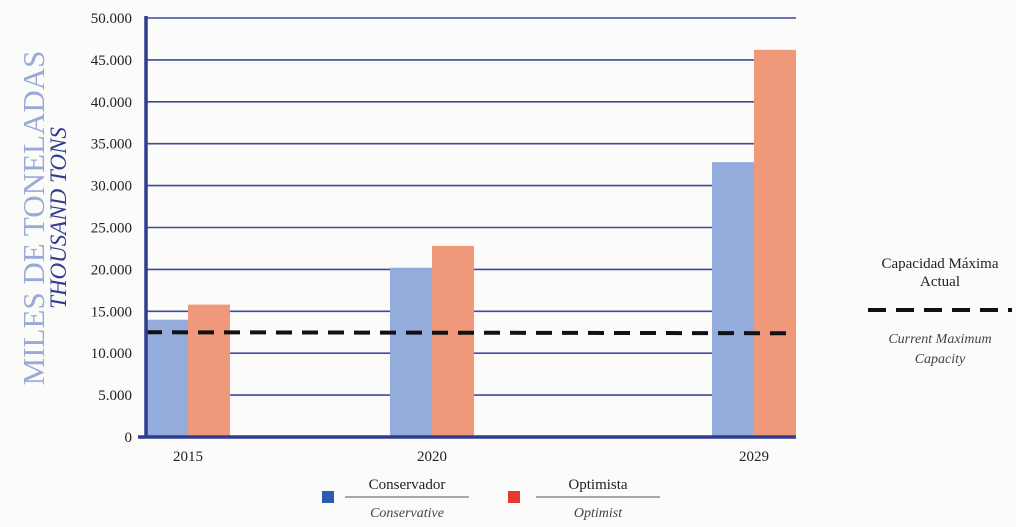  Describe the element at coordinates (328, 497) in the screenshot. I see `legend-swatch-conservador` at that location.